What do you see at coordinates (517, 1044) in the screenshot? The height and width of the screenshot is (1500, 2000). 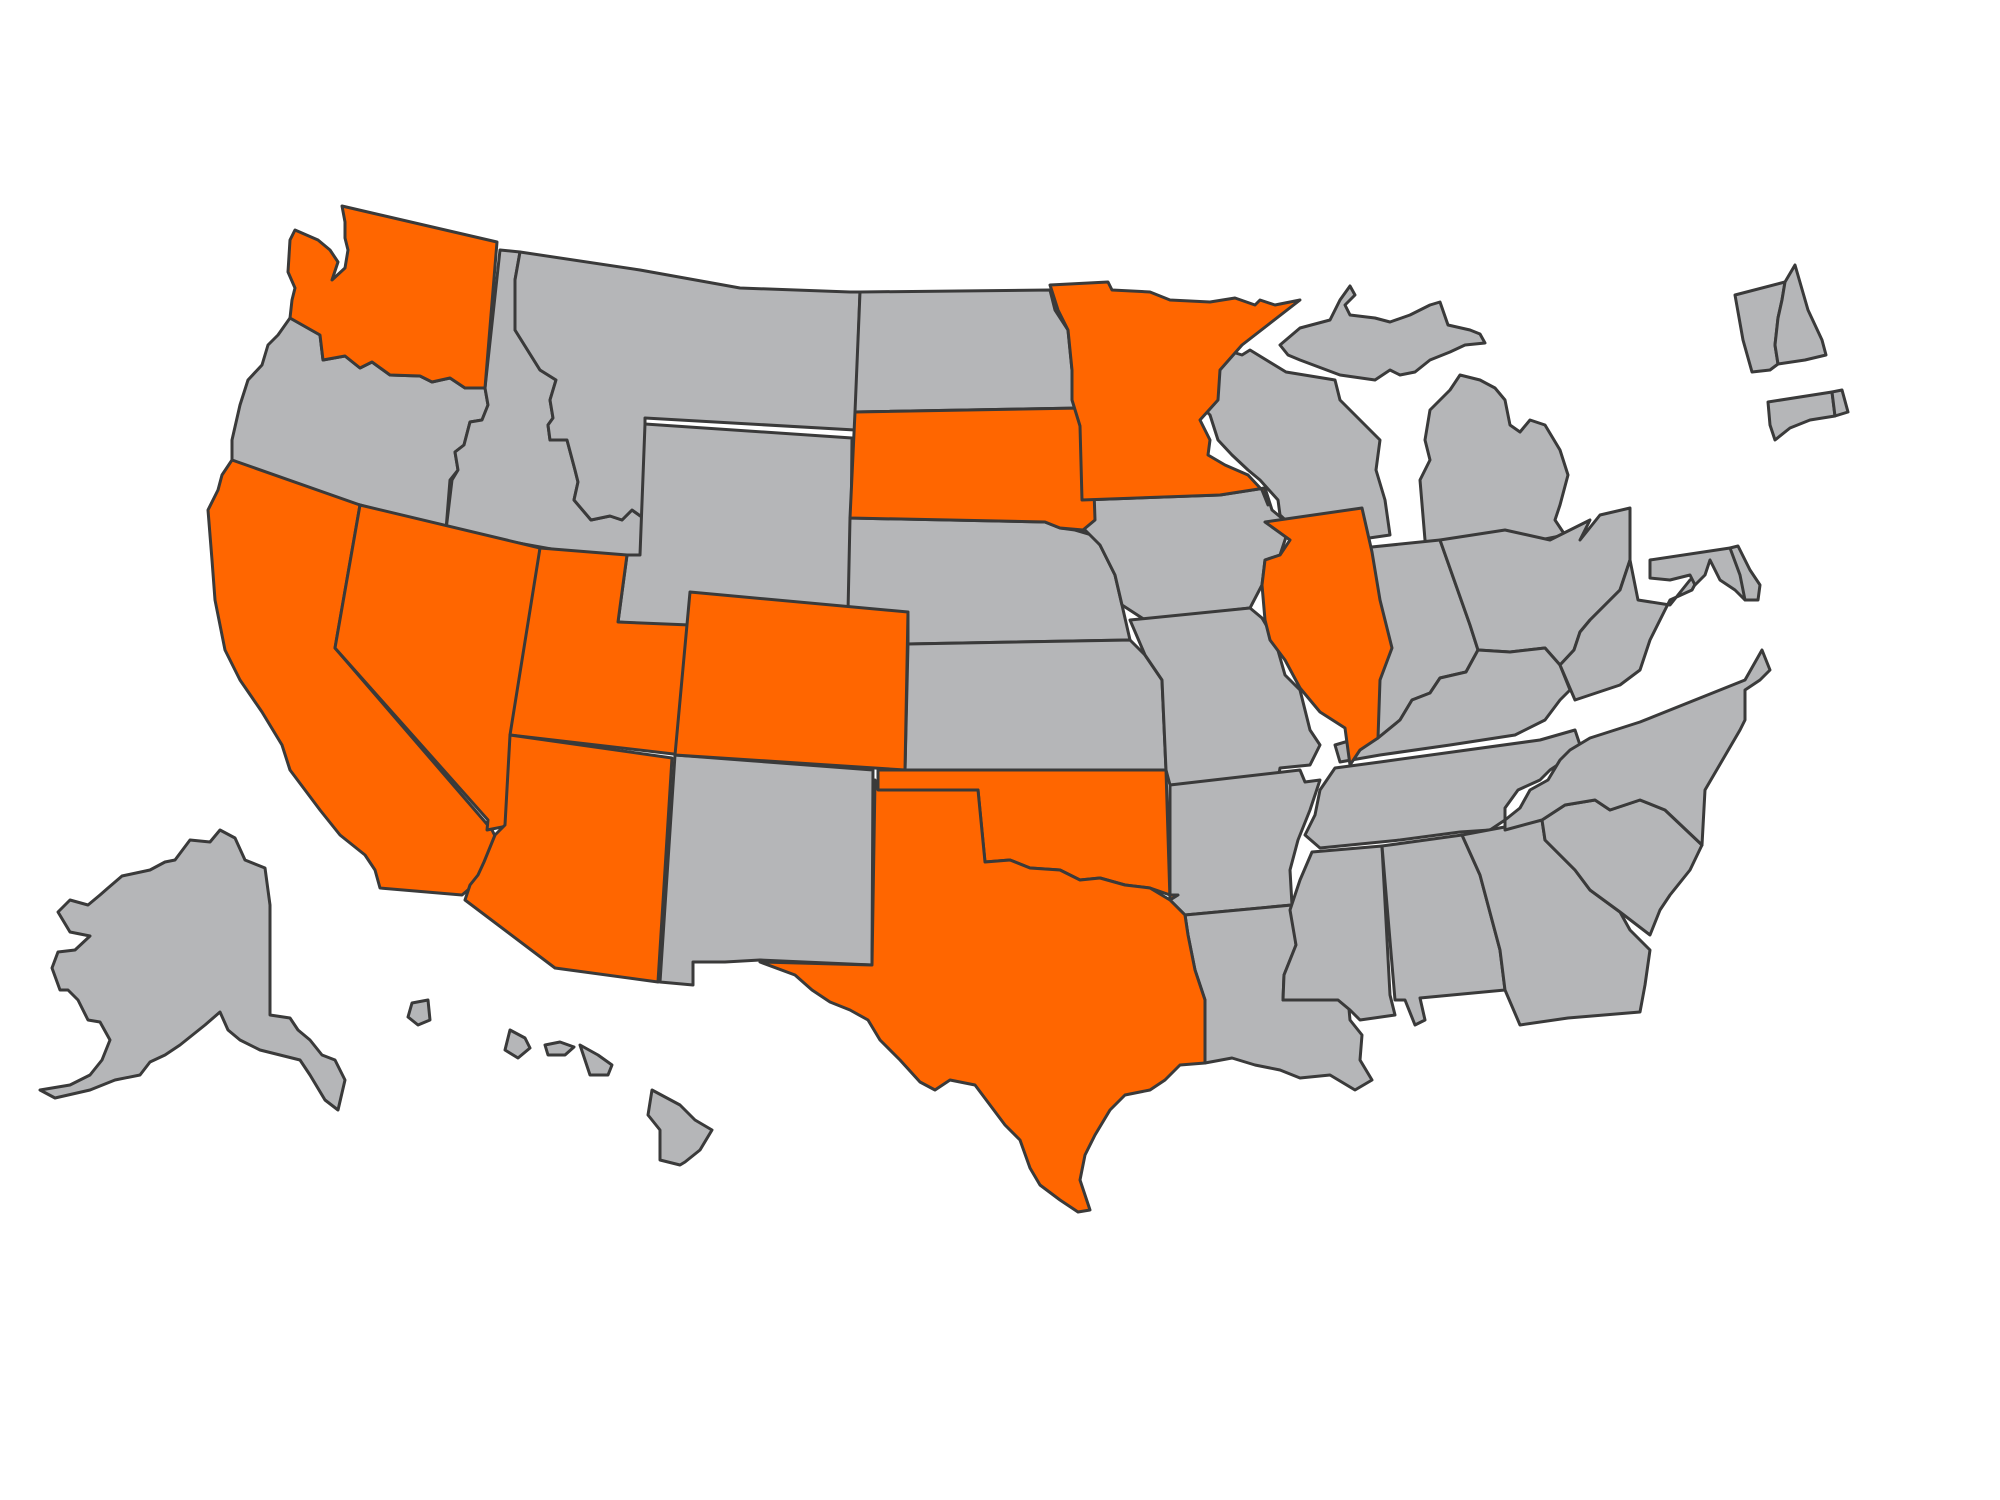 I see `state-HI-oahu` at bounding box center [517, 1044].